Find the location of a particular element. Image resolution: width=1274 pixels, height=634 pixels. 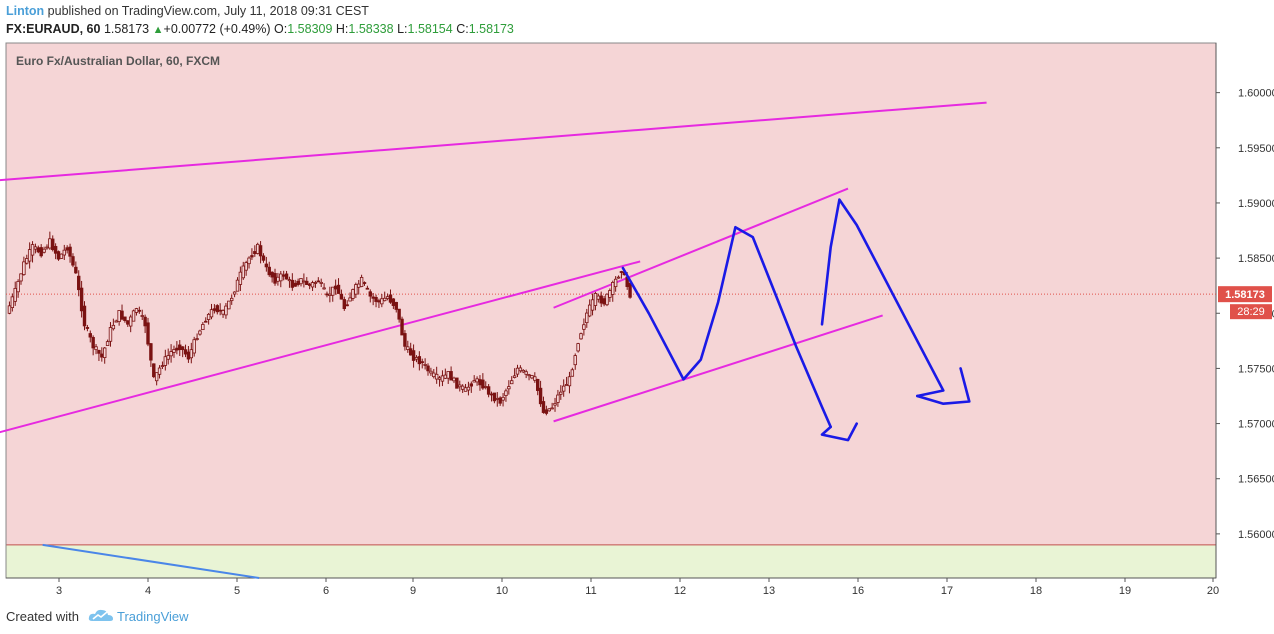

lower-zone is located at coordinates (611, 561).